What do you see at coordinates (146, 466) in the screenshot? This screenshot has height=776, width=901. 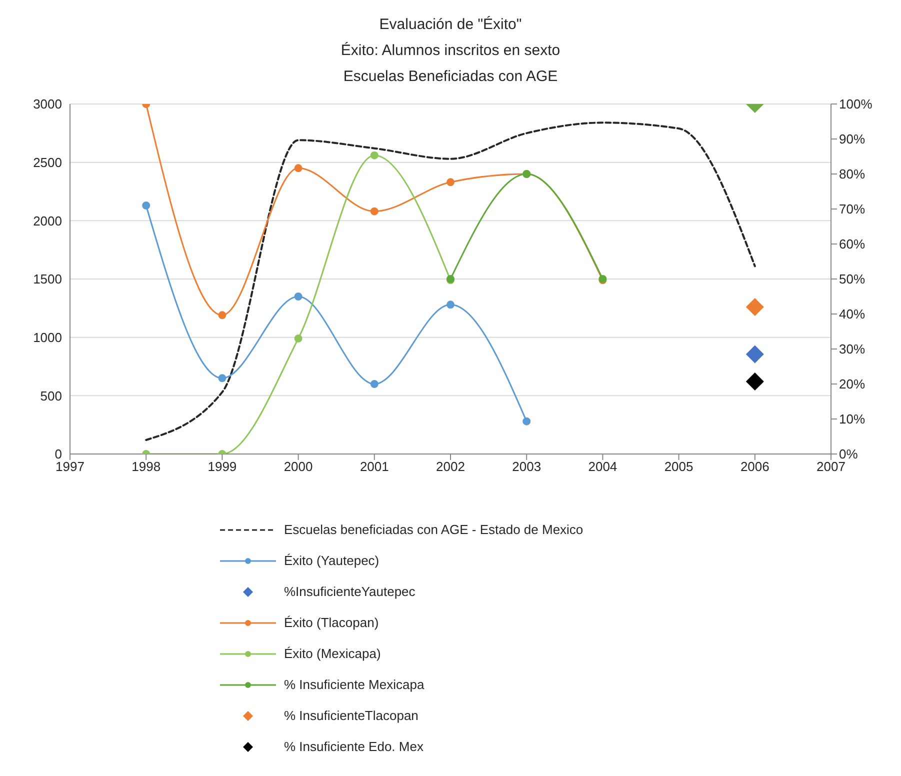 I see `x-tick-label: 1998` at bounding box center [146, 466].